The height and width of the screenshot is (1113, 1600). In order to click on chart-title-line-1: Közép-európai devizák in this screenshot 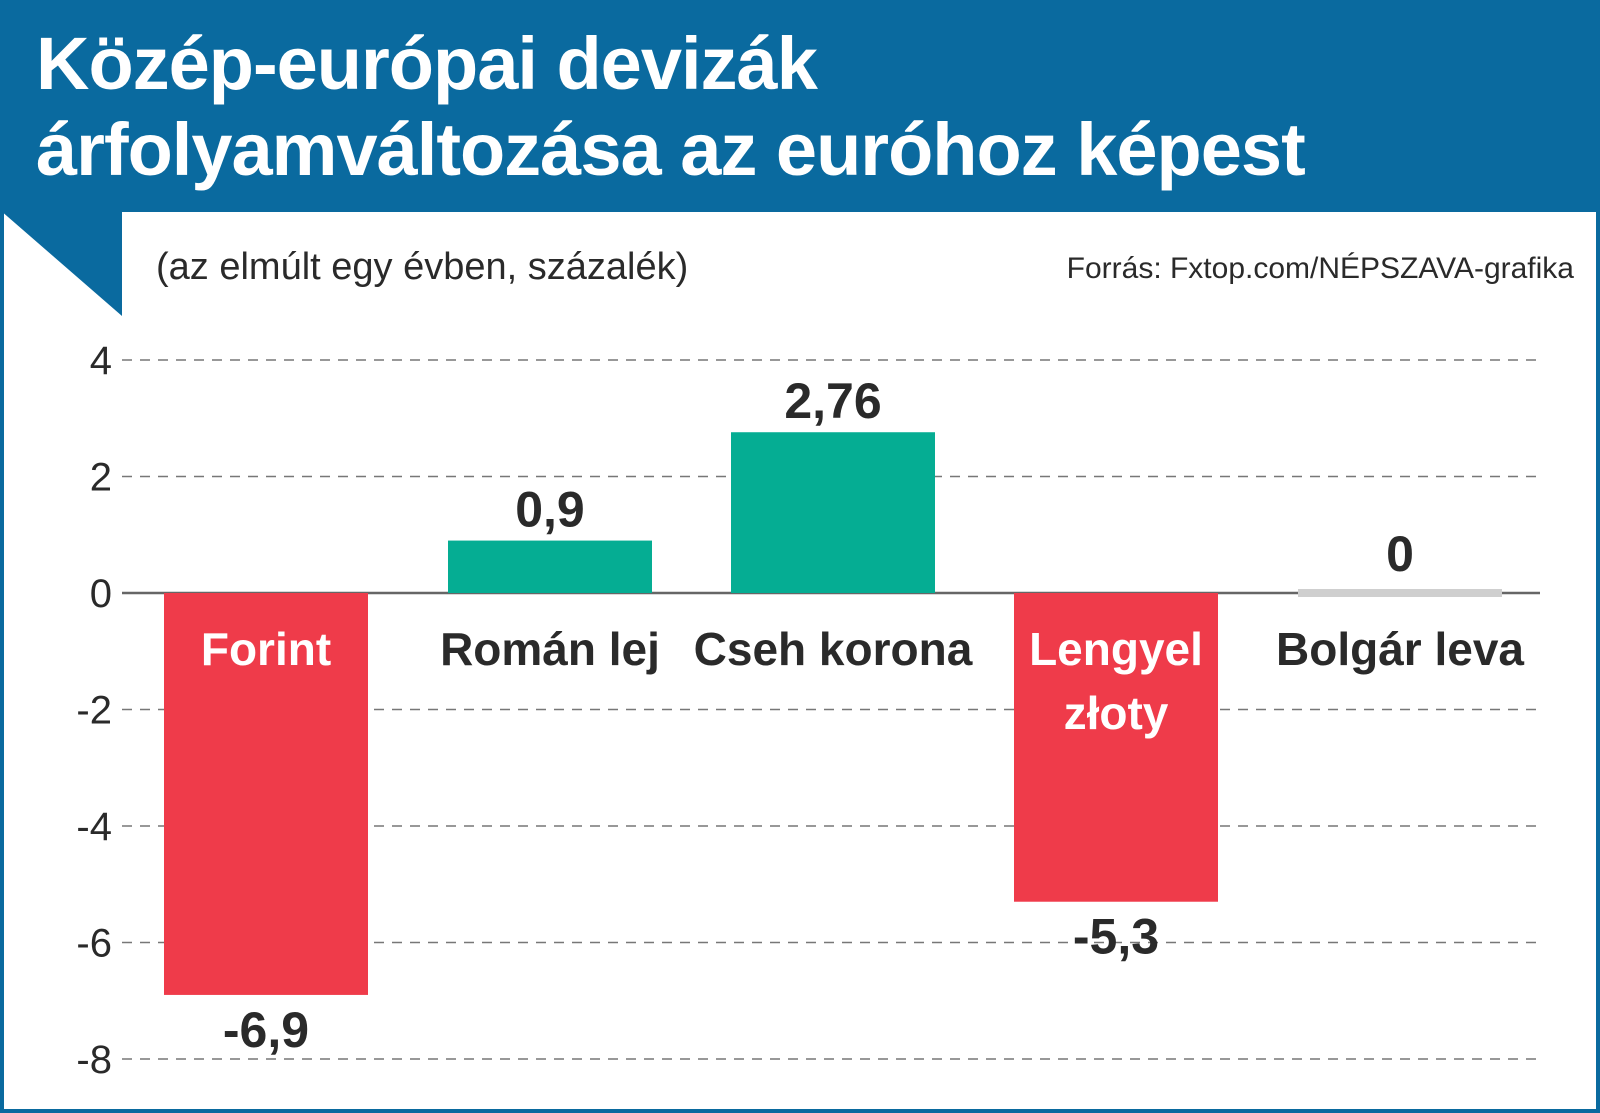, I will do `click(427, 63)`.